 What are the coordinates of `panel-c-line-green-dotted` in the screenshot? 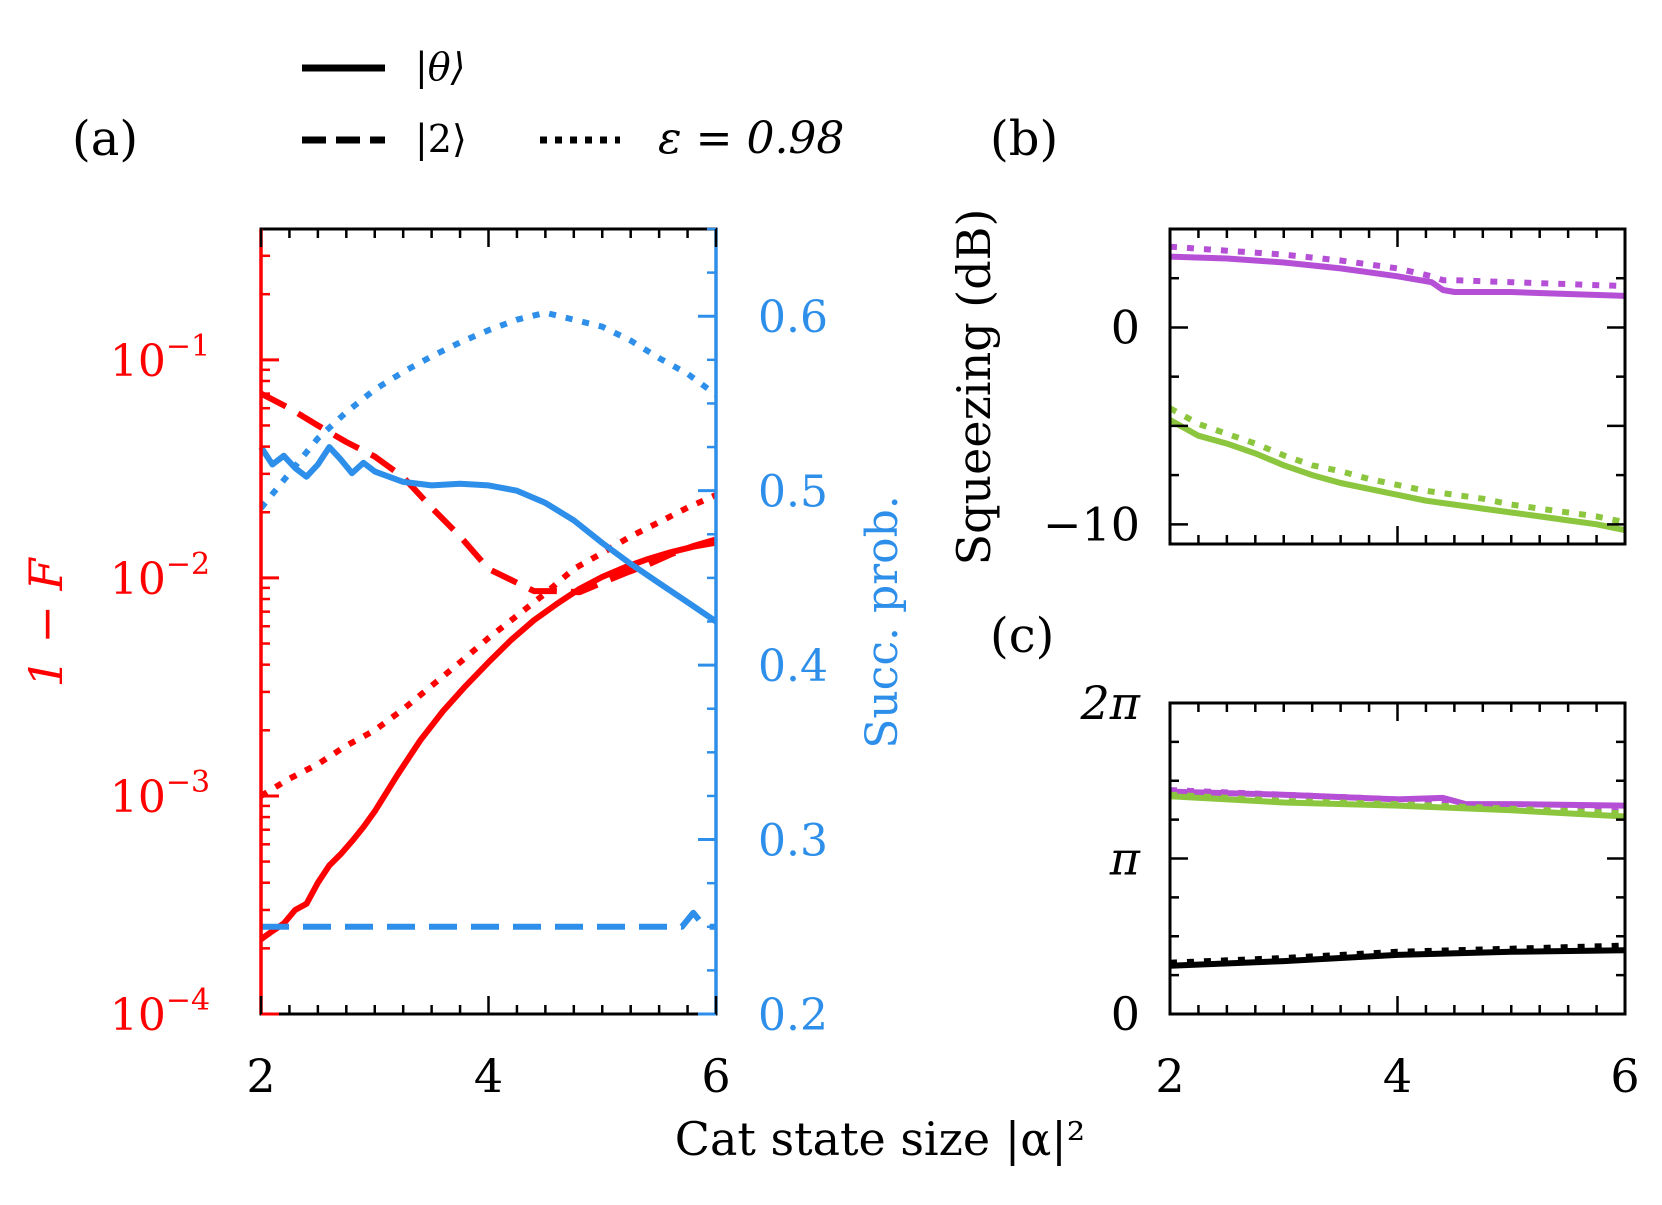 It's located at (1397, 804).